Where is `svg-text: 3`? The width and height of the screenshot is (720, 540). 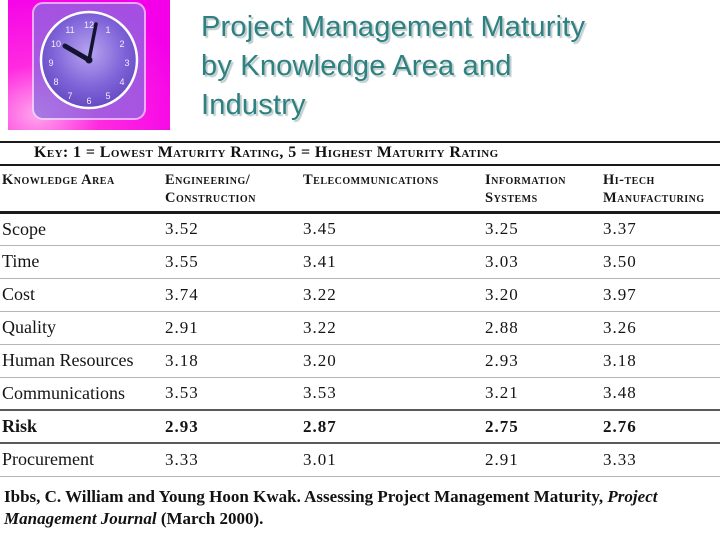 svg-text: 3 is located at coordinates (126, 63).